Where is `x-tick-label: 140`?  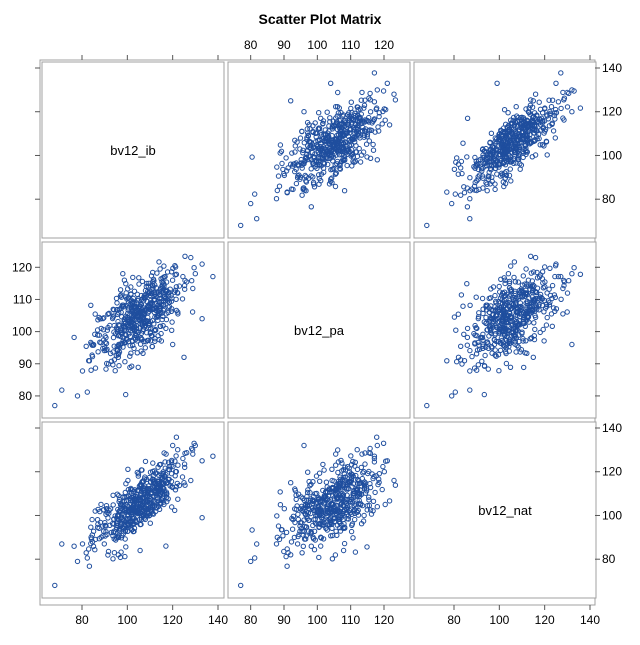
x-tick-label: 140 is located at coordinates (218, 620).